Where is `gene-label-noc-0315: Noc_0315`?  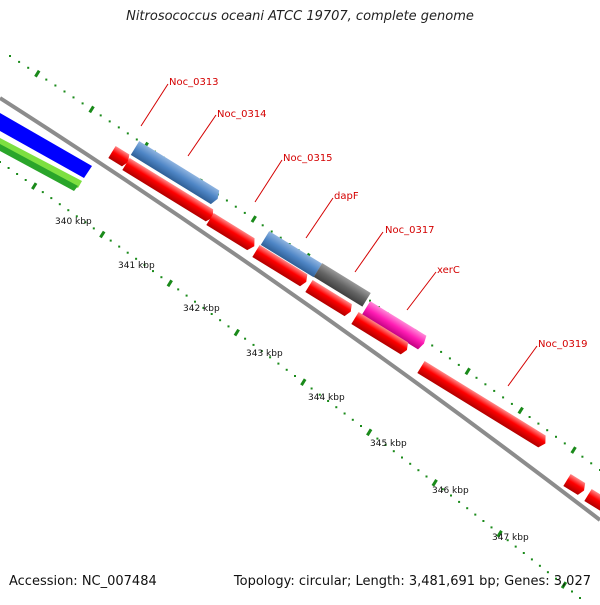
gene-label-noc-0315: Noc_0315 is located at coordinates (308, 158).